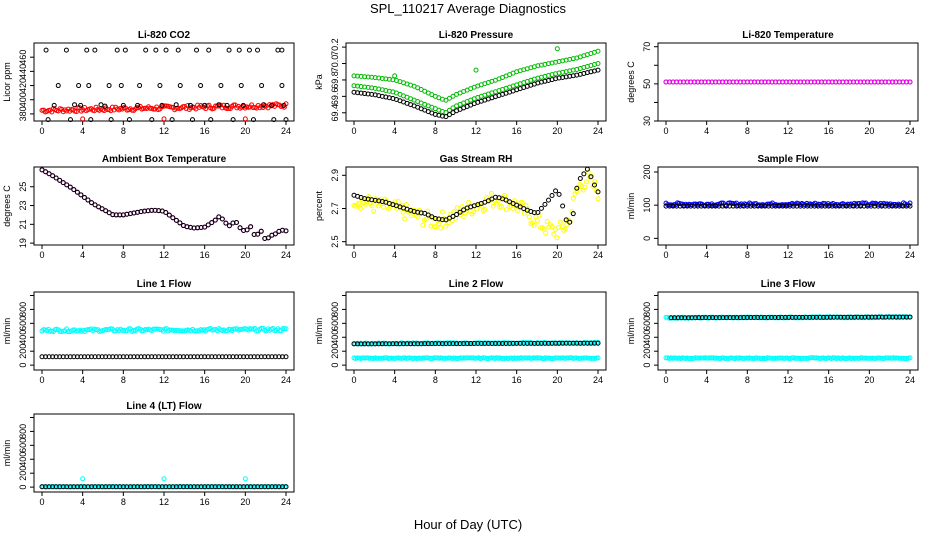 This screenshot has height=540, width=936. Describe the element at coordinates (476, 195) in the screenshot. I see `series-black` at that location.